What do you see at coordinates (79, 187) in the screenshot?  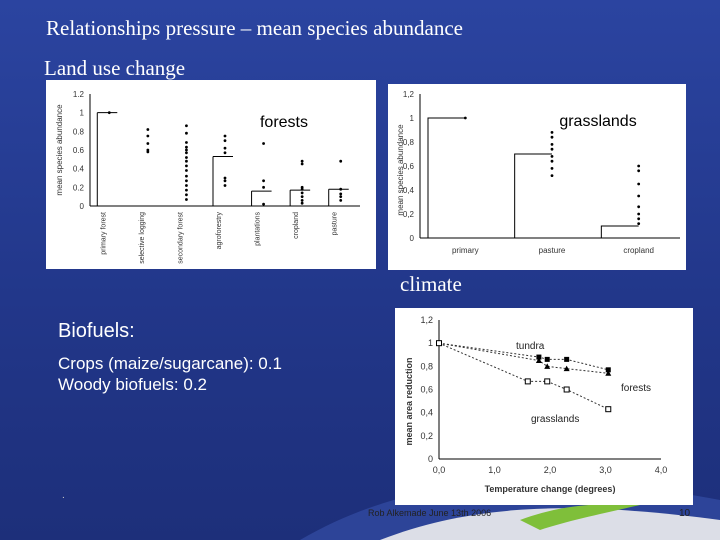 I see `y-tick-label: 0.2` at bounding box center [79, 187].